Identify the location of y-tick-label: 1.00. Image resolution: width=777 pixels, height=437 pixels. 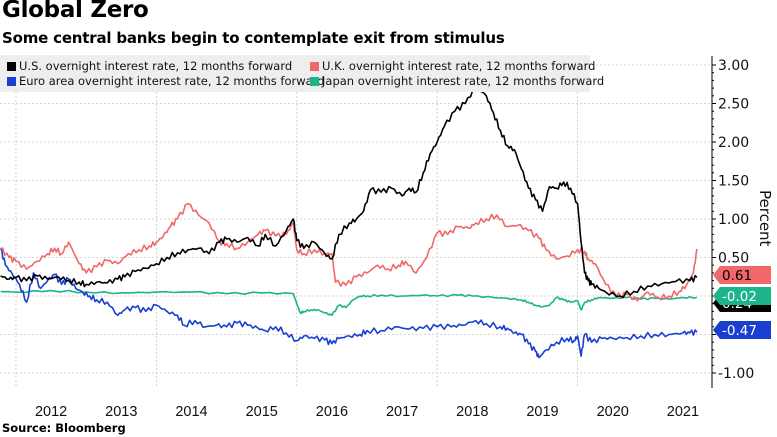
(733, 220).